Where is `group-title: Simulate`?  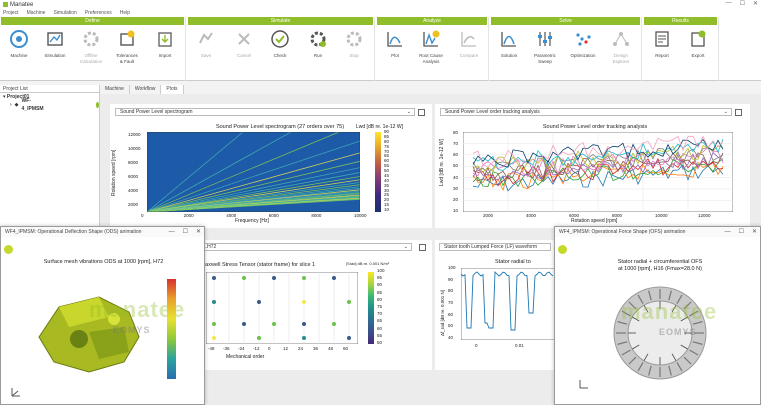 group-title: Simulate is located at coordinates (280, 21).